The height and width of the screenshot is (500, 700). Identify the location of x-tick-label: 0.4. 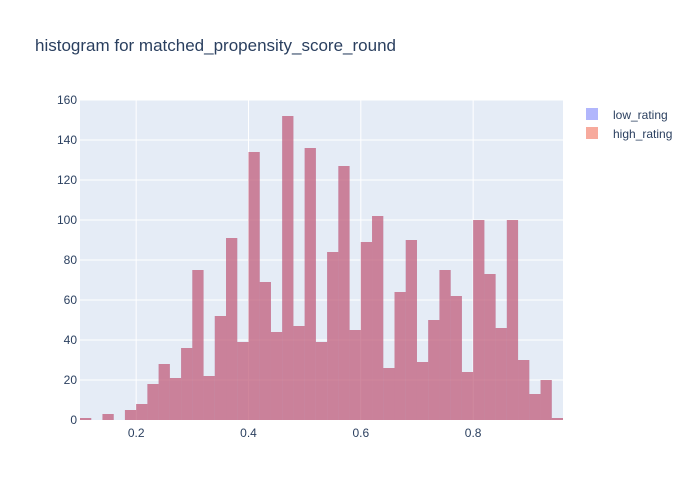
(248, 433).